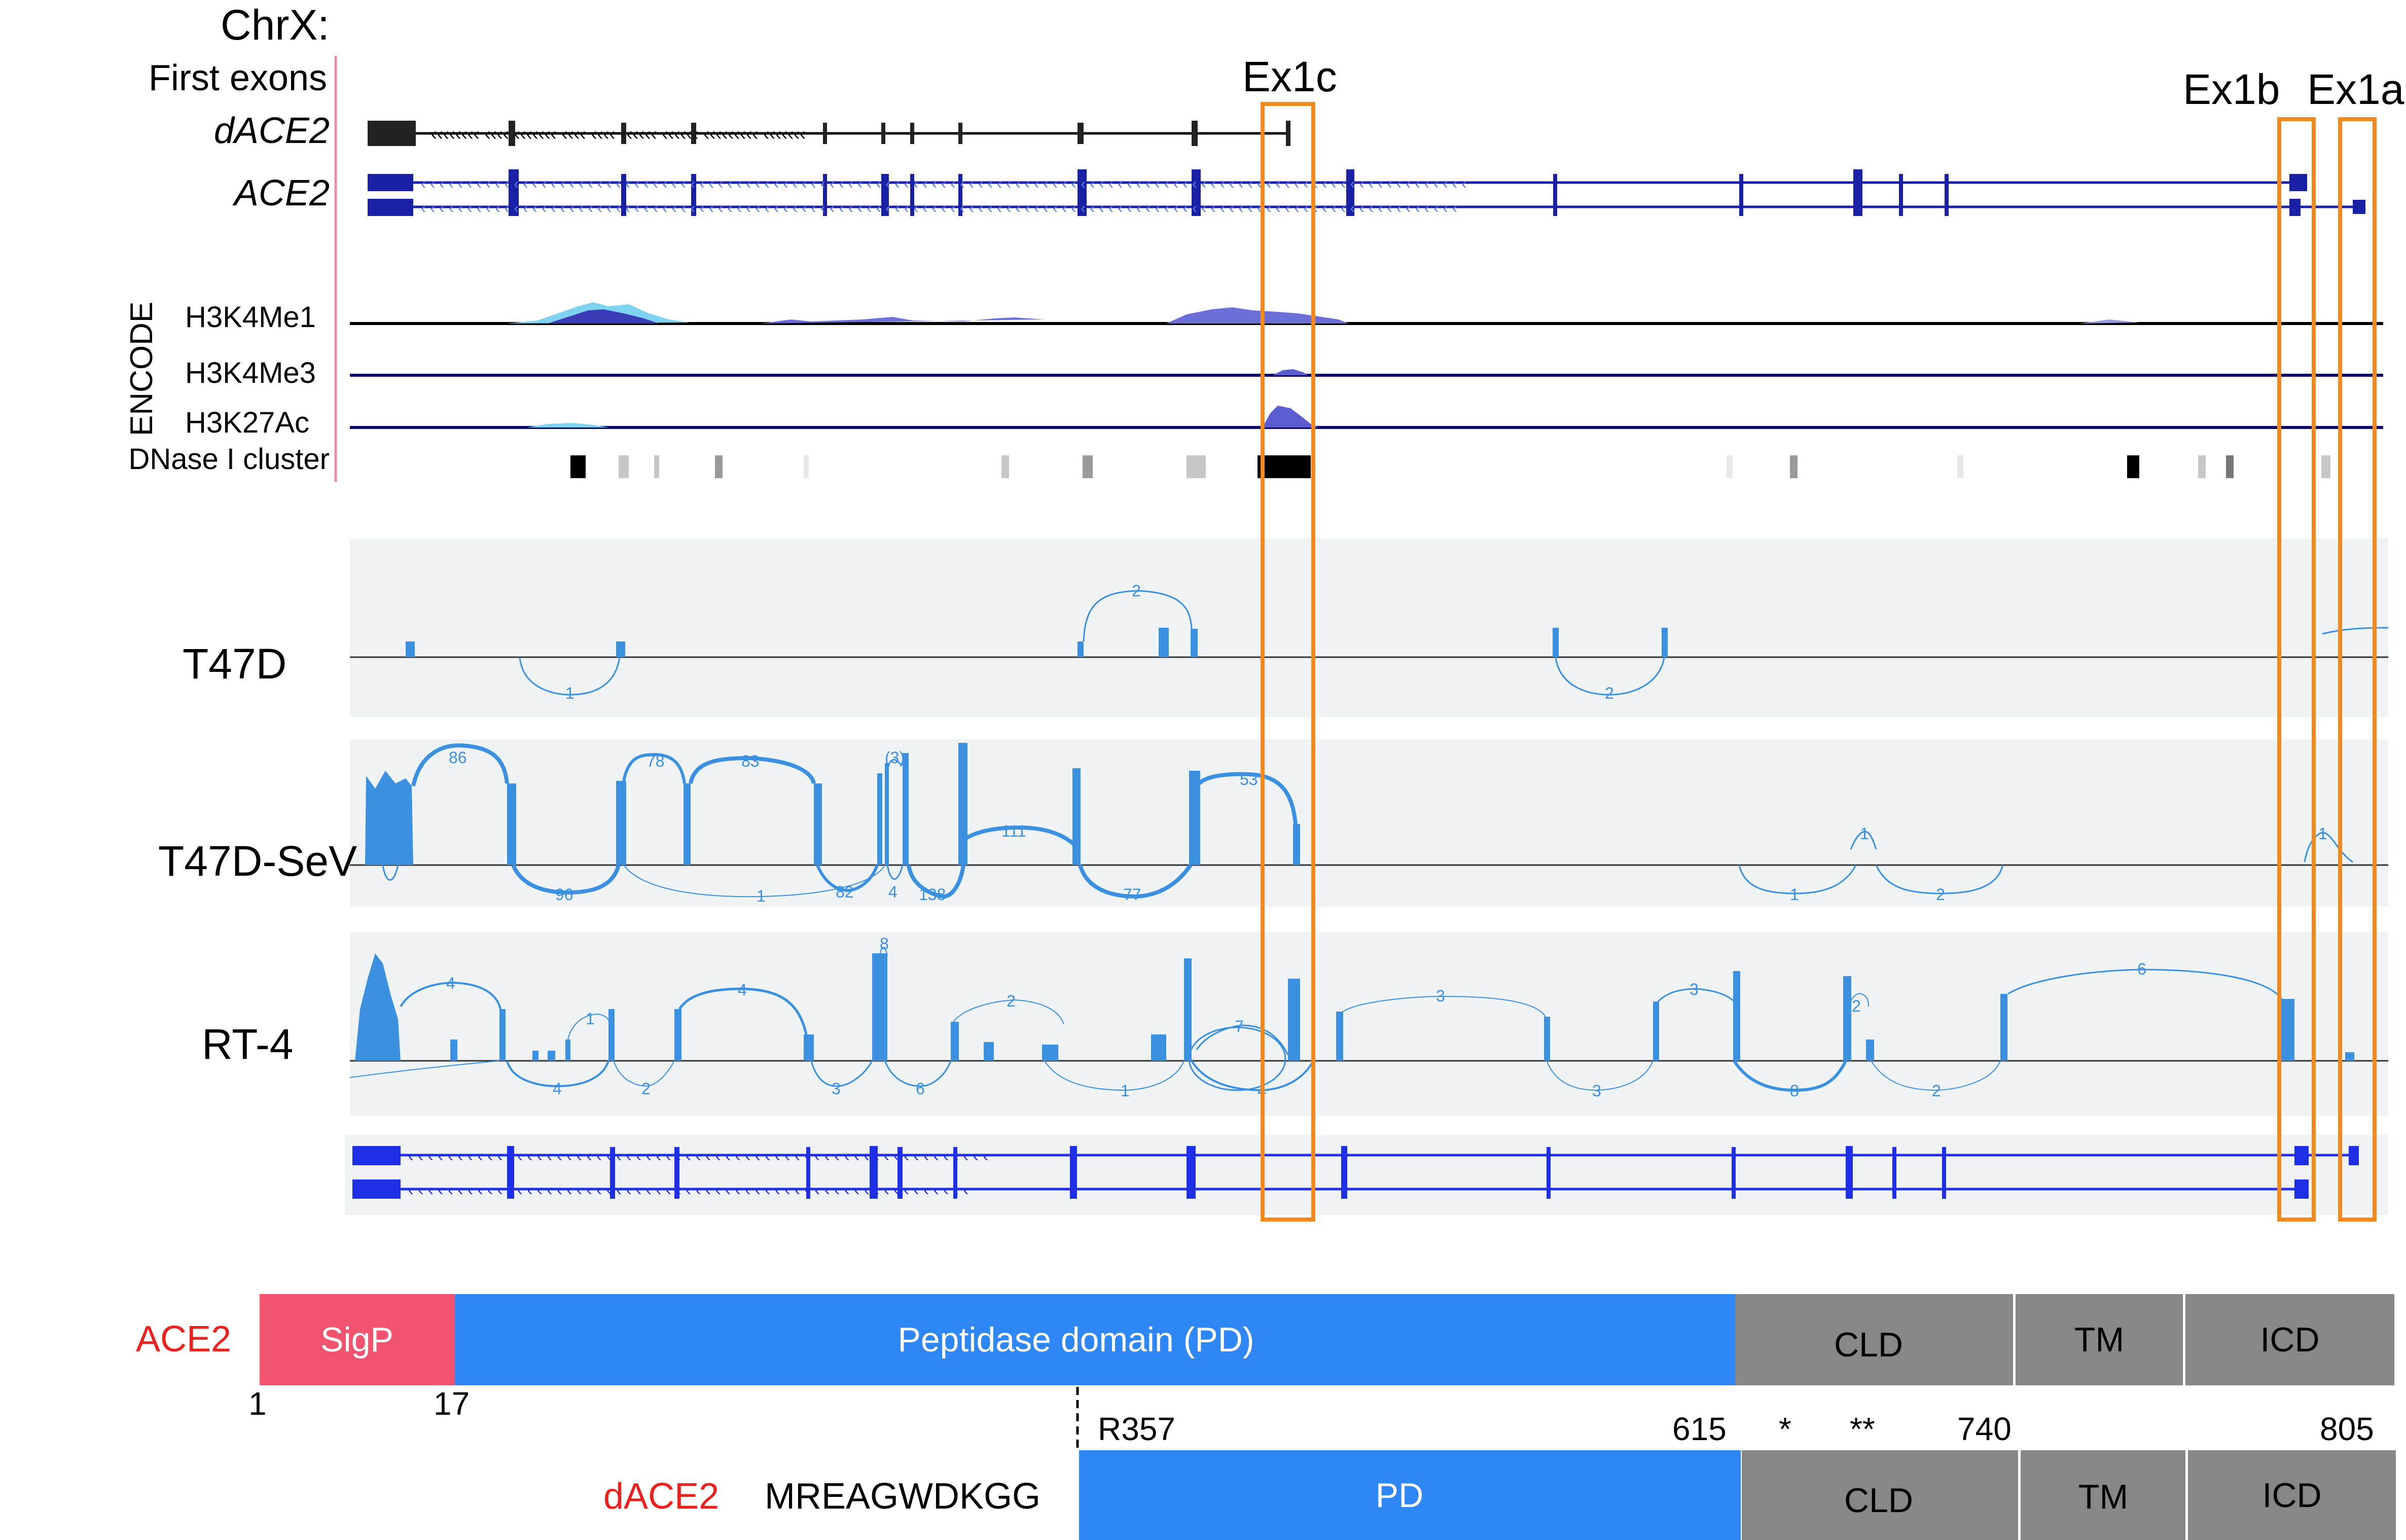  What do you see at coordinates (275, 25) in the screenshot?
I see `chromosome-label: ChrX:` at bounding box center [275, 25].